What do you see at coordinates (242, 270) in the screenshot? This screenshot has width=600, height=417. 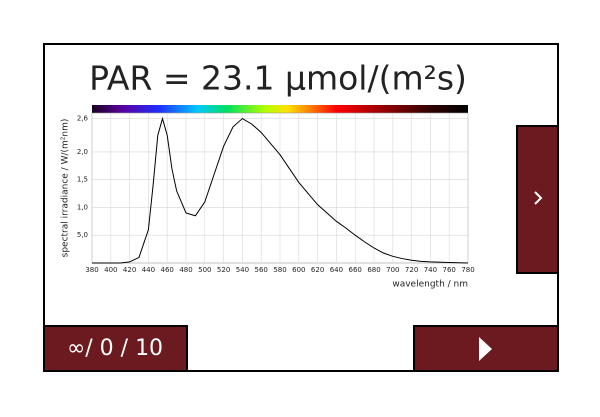 I see `x-tick-label: 540` at bounding box center [242, 270].